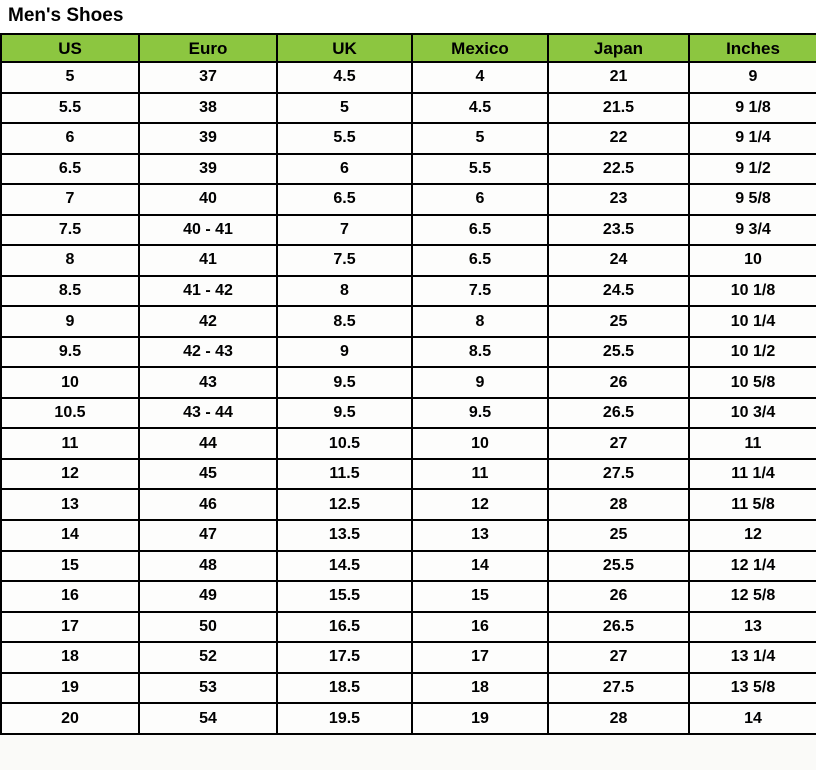 The width and height of the screenshot is (816, 770). I want to click on table-row: 8 41 7.5 6.5 24 10, so click(408, 260).